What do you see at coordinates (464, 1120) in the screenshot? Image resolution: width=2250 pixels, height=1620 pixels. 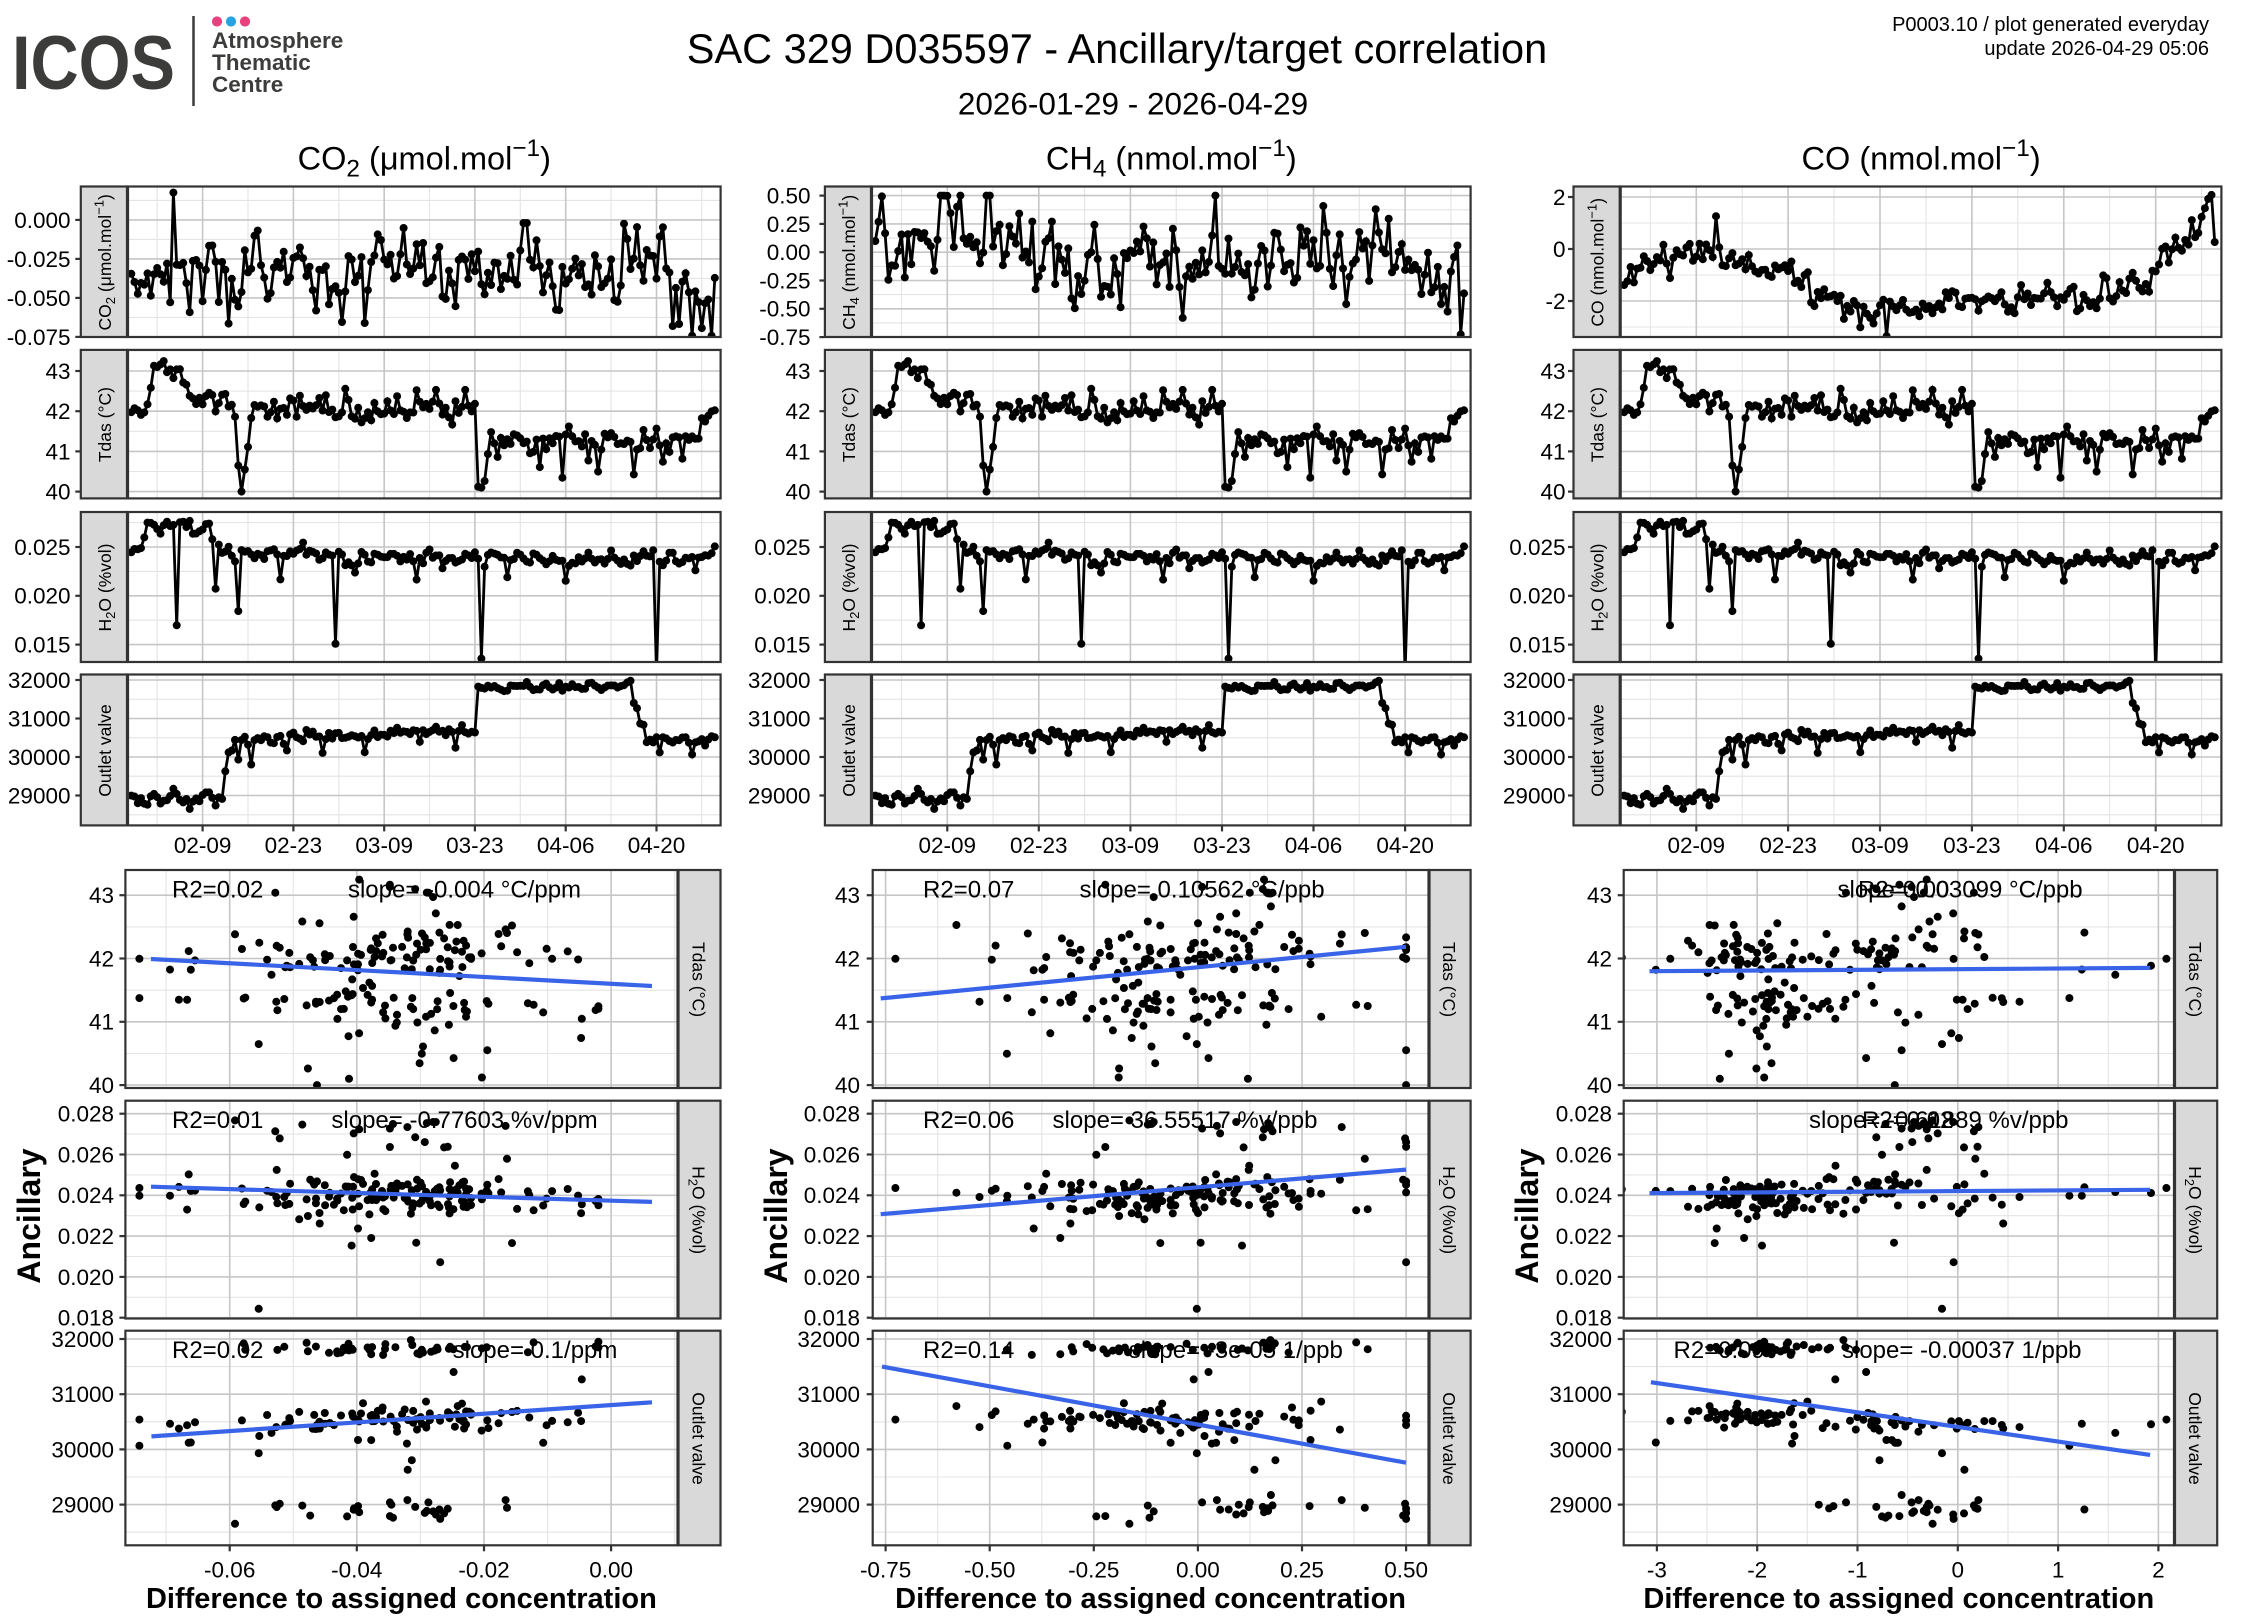 I see `svg-text: slope= -0.77603 %v/ppm` at bounding box center [464, 1120].